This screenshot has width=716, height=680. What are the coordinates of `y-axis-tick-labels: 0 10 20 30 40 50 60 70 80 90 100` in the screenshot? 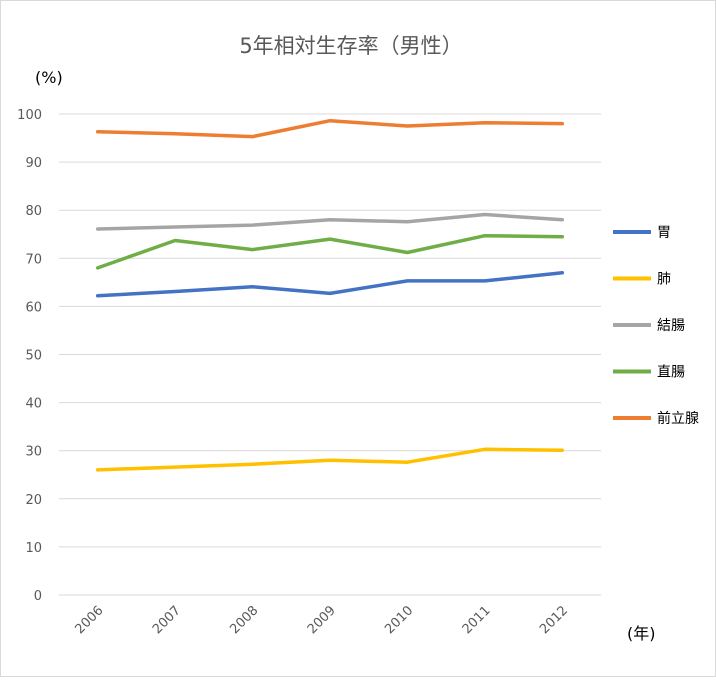 It's located at (29, 356).